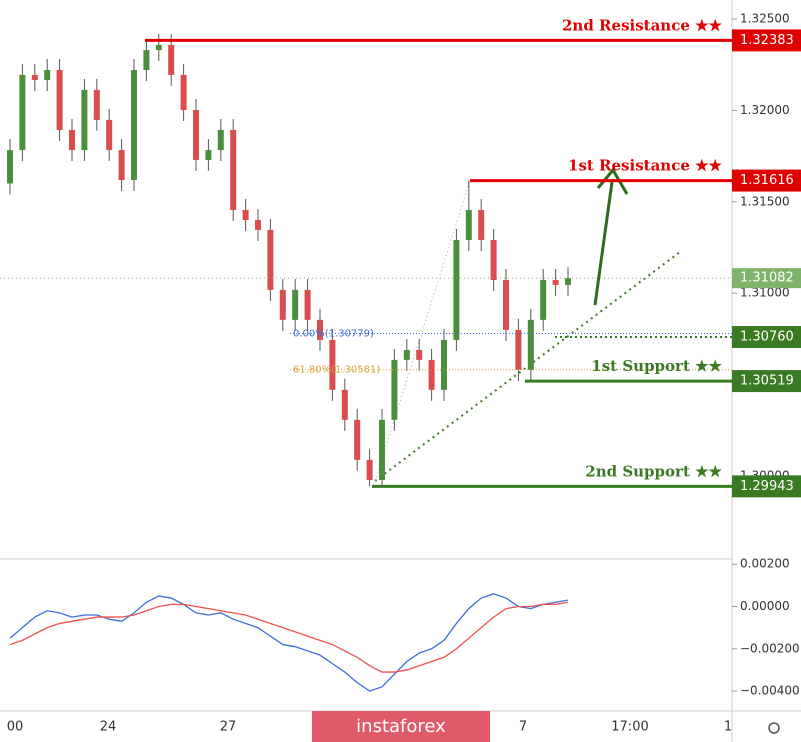  What do you see at coordinates (770, 648) in the screenshot?
I see `macd-tick-label: −0.00200` at bounding box center [770, 648].